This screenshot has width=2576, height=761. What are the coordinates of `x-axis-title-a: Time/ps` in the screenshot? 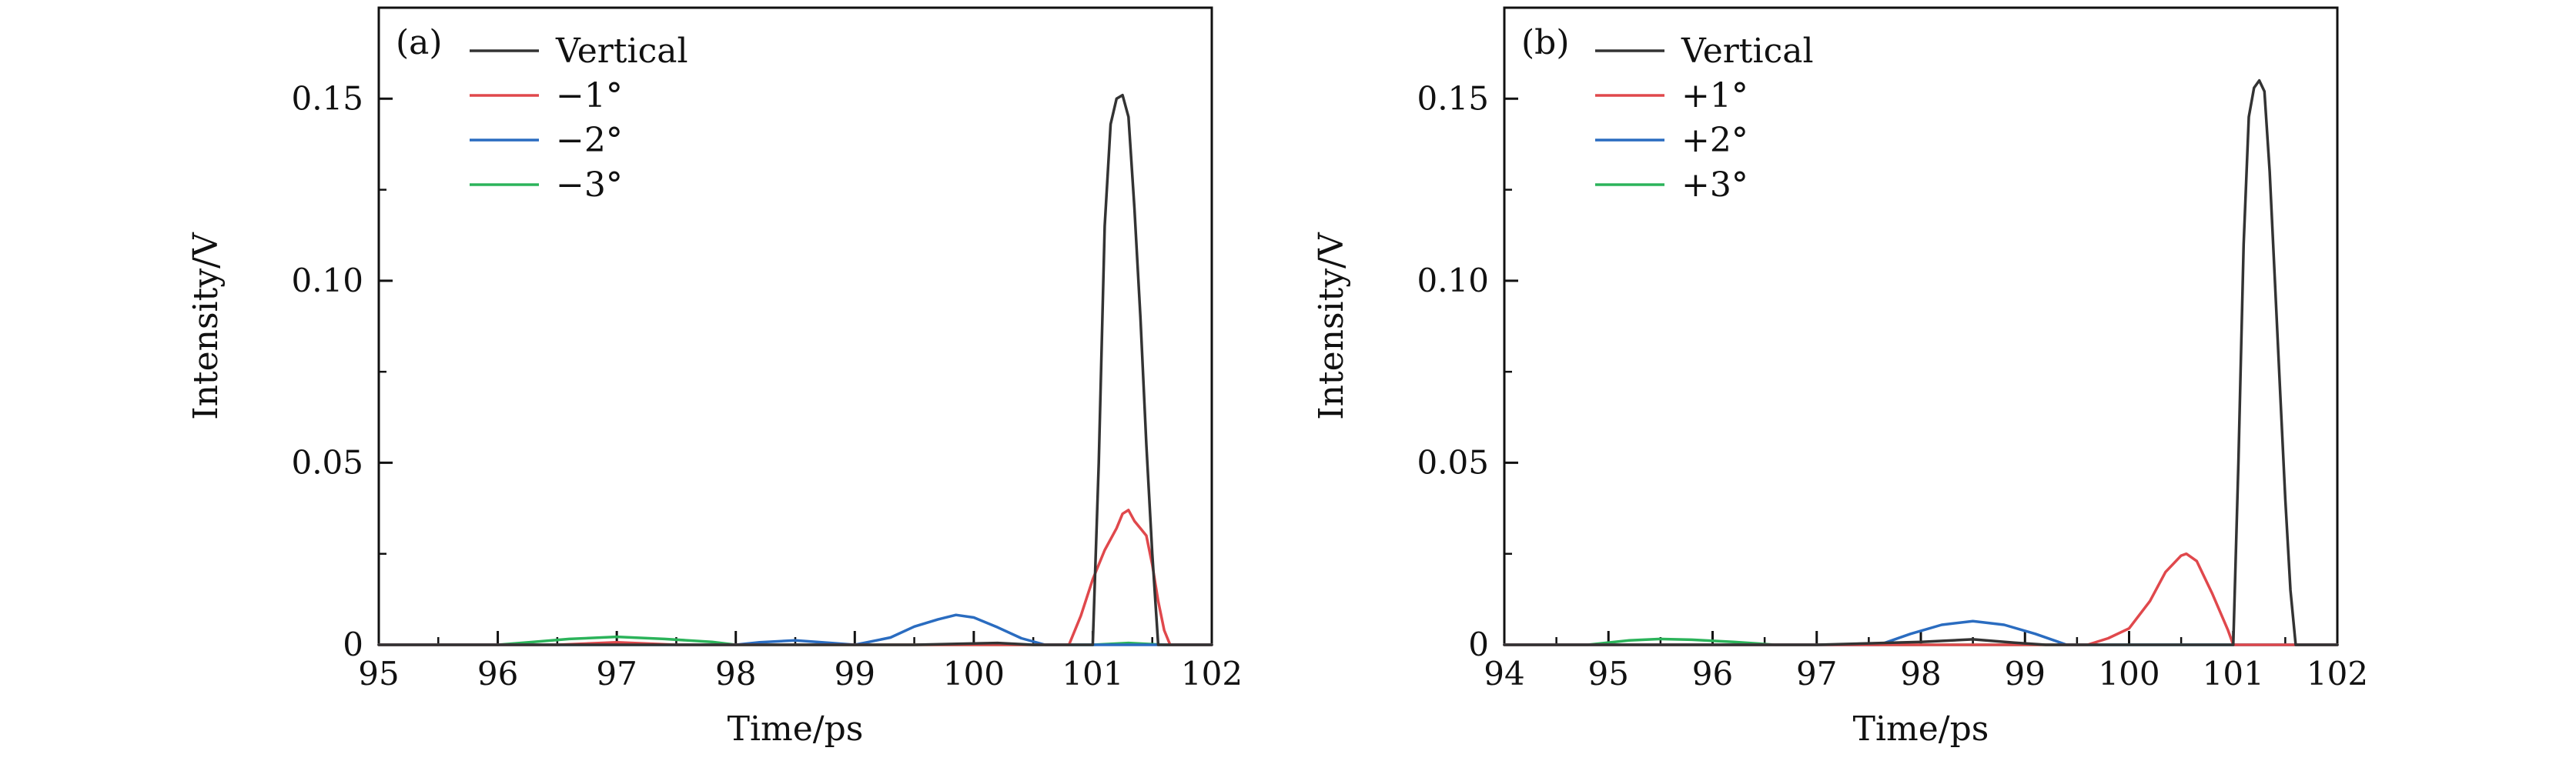 It's located at (796, 729).